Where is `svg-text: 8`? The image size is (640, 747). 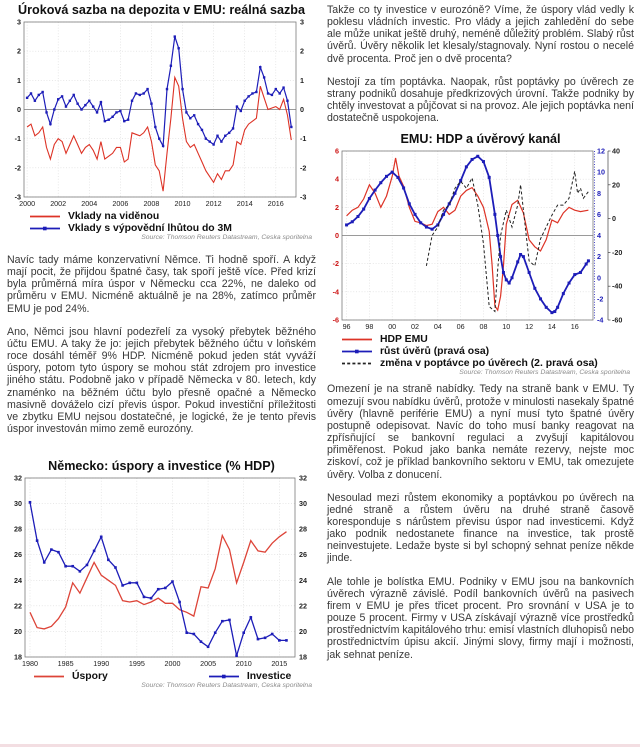 svg-text: 8 is located at coordinates (599, 193).